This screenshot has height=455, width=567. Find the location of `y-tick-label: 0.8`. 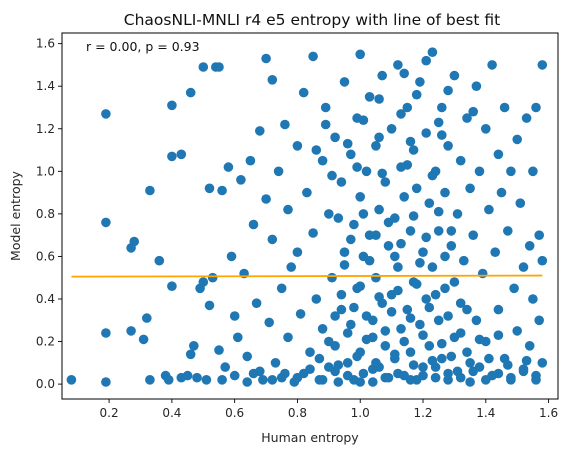

y-tick-label: 0.8 is located at coordinates (45, 214).